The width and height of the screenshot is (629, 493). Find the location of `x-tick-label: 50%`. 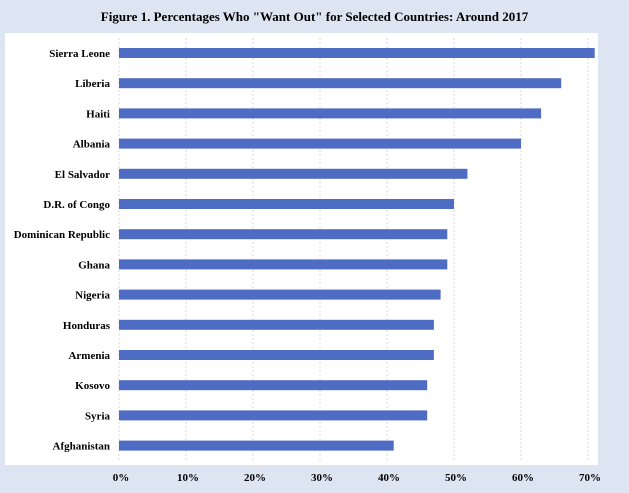

x-tick-label: 50% is located at coordinates (456, 478).